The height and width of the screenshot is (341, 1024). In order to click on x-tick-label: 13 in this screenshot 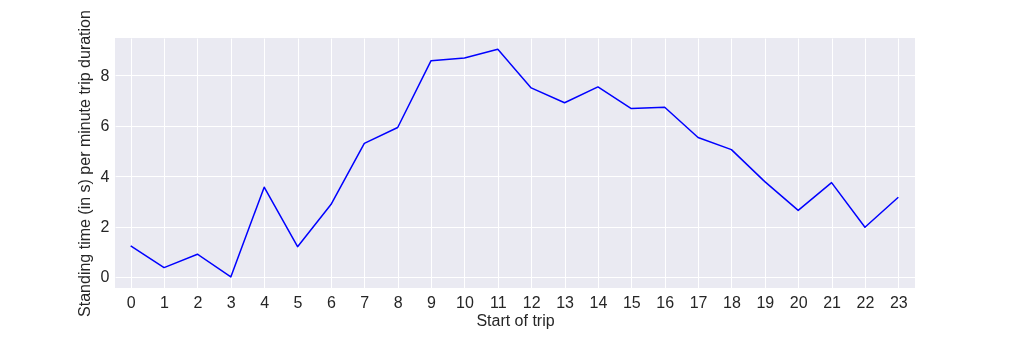, I will do `click(565, 302)`.